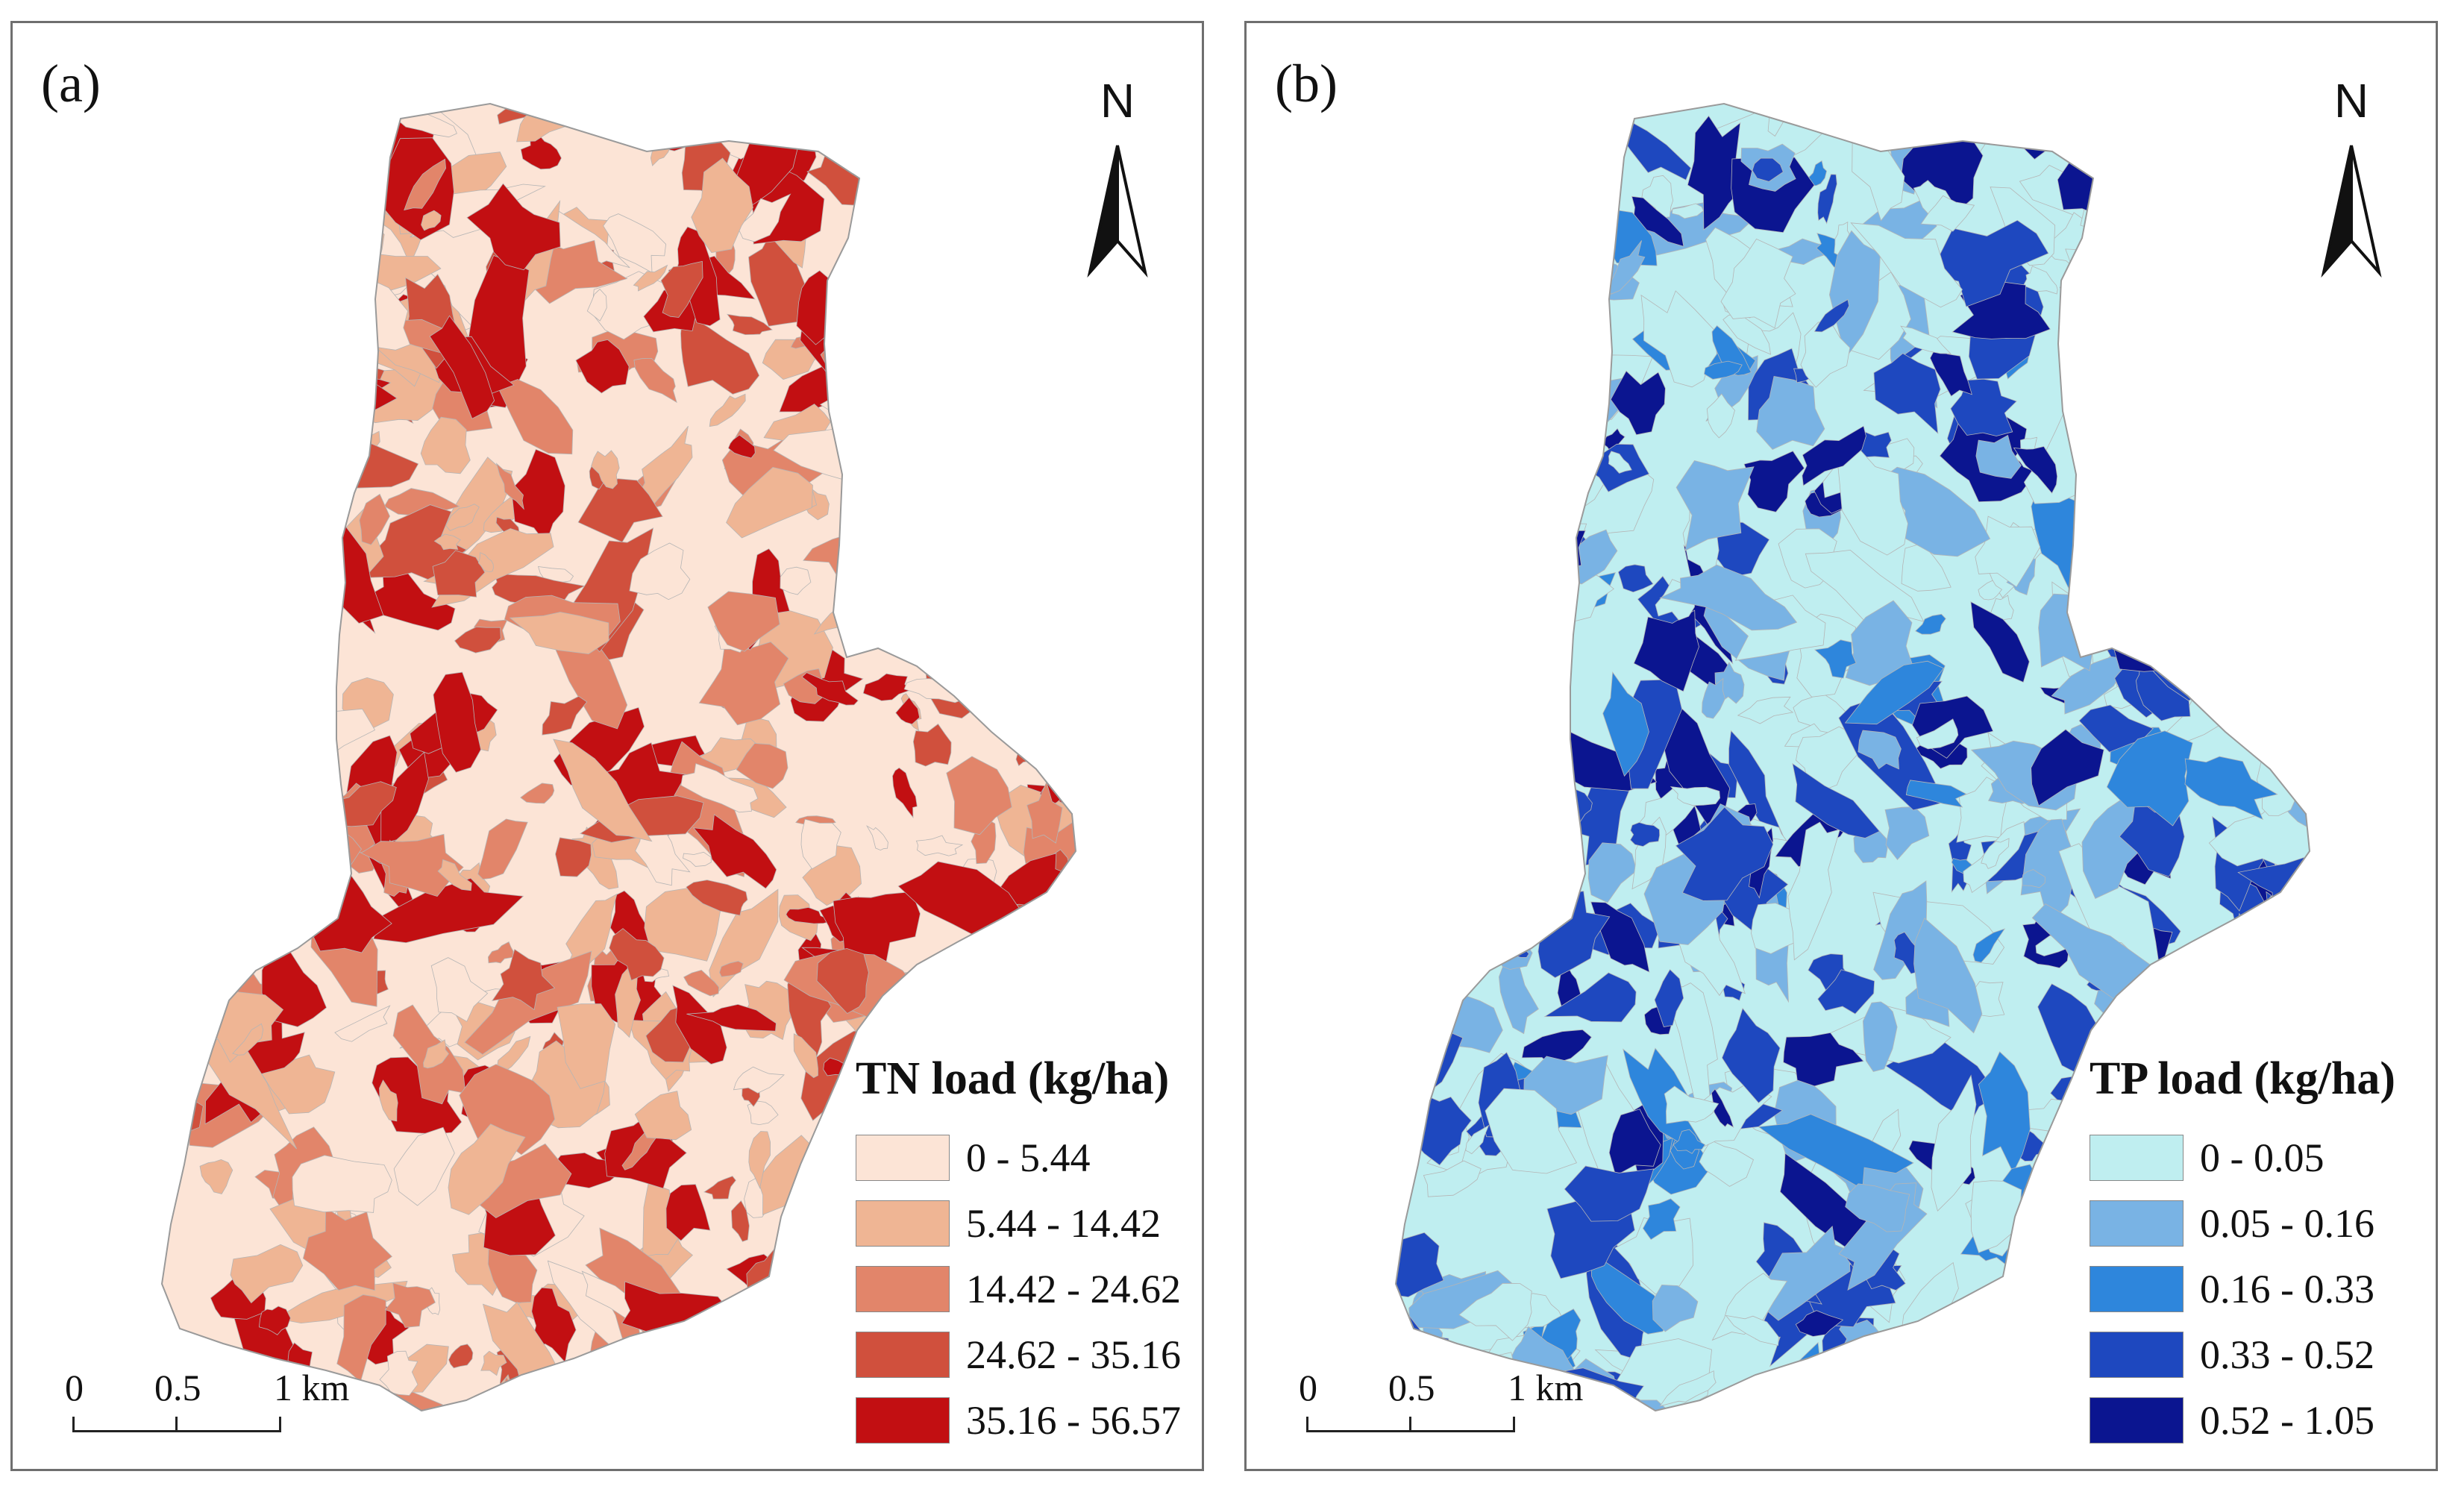 This screenshot has height=1492, width=2464. I want to click on legend-label: 0.16 - 0.33, so click(2287, 1289).